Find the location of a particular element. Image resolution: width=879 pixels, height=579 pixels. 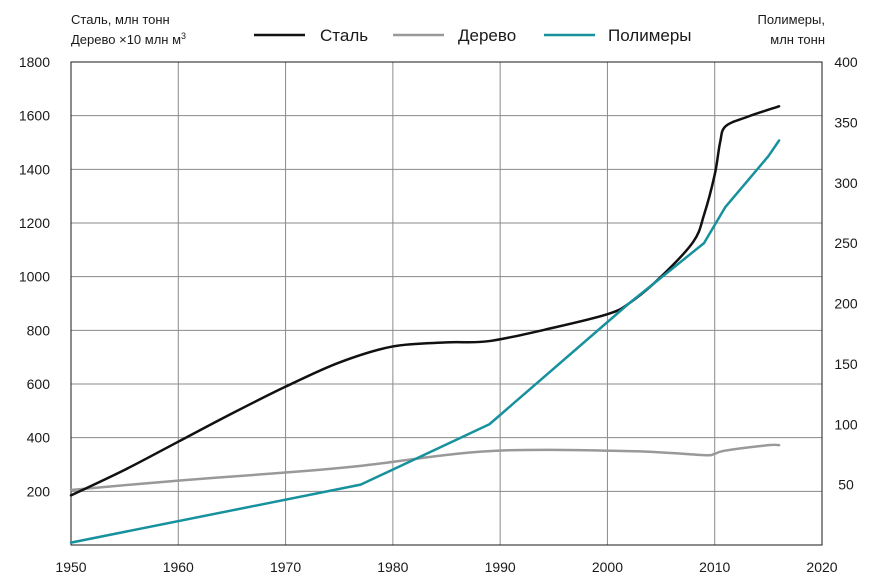

y-left-tick-label: 1600 is located at coordinates (34, 116).